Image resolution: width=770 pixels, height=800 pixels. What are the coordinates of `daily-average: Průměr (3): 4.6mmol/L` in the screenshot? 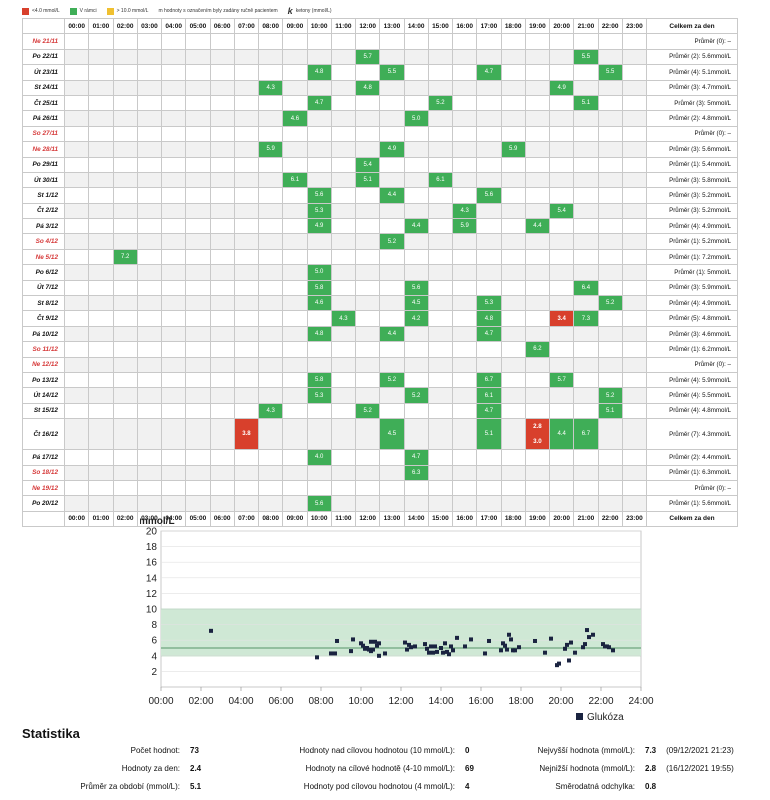 It's located at (692, 334).